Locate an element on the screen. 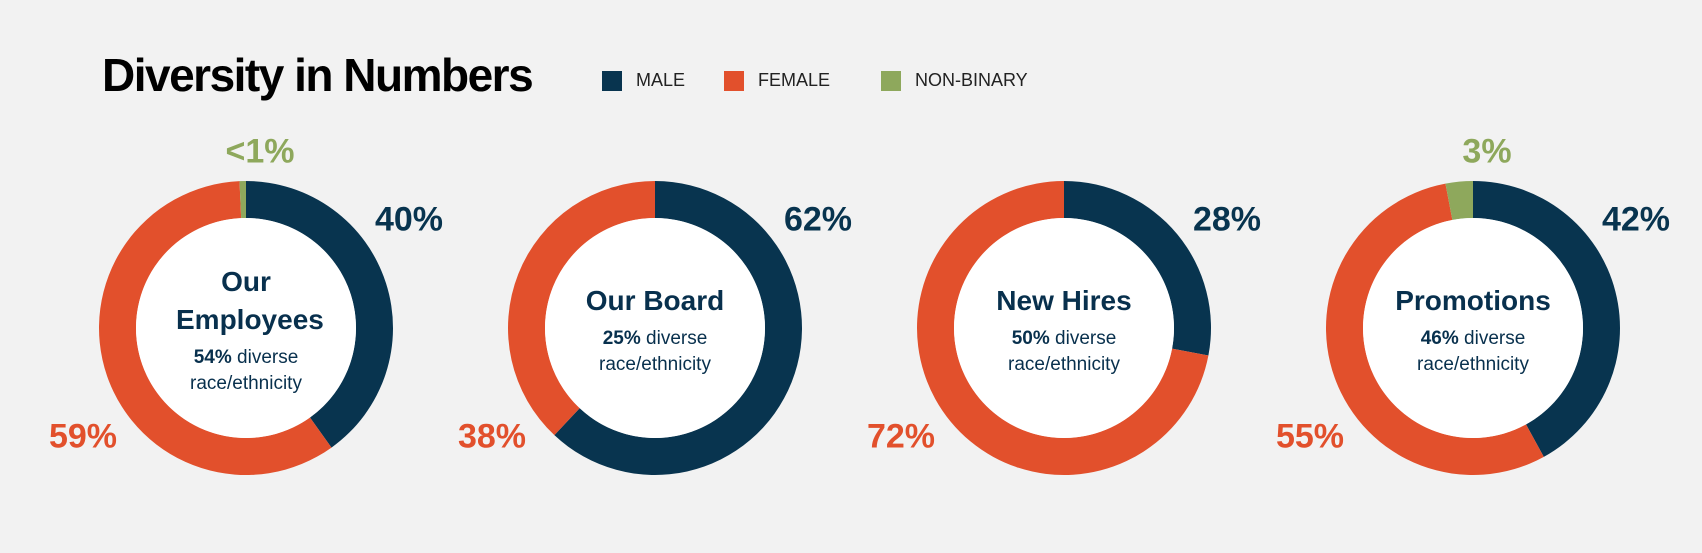  data-label-female: 55% is located at coordinates (1310, 436).